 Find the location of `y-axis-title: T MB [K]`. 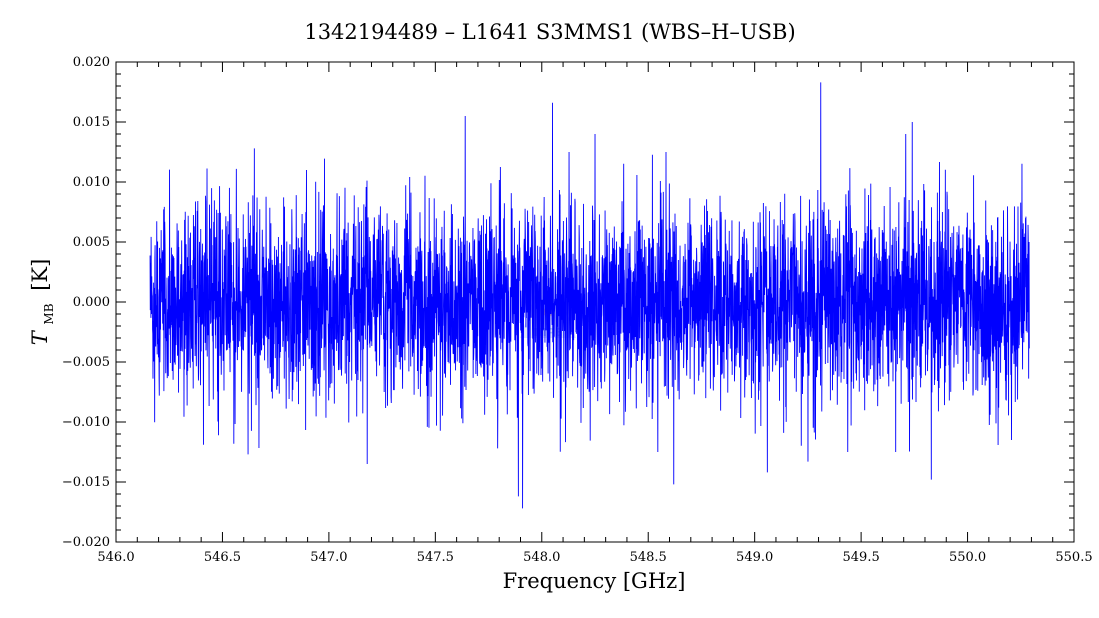

y-axis-title: T MB [K] is located at coordinates (43, 302).